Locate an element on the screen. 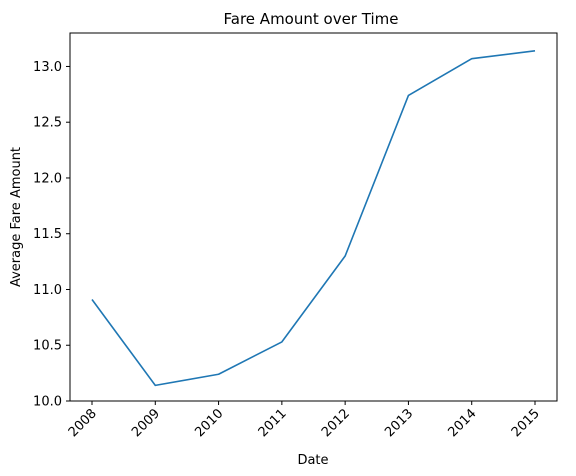  x-tick-label: 2012 is located at coordinates (336, 423).